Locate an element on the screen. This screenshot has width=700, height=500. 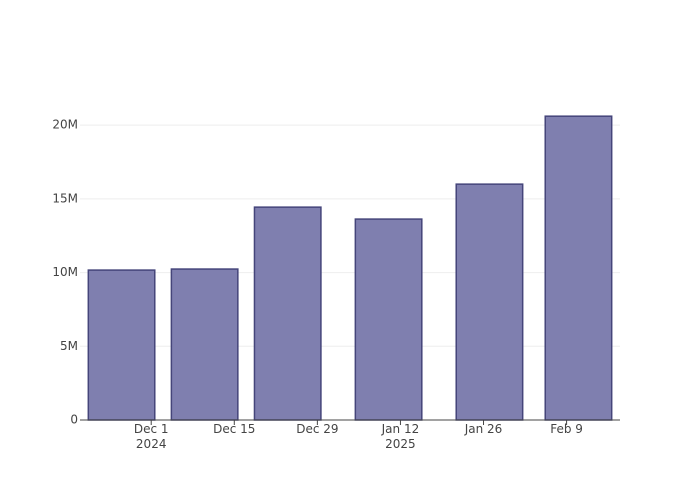
y-tick-label: 5M is located at coordinates (69, 346).